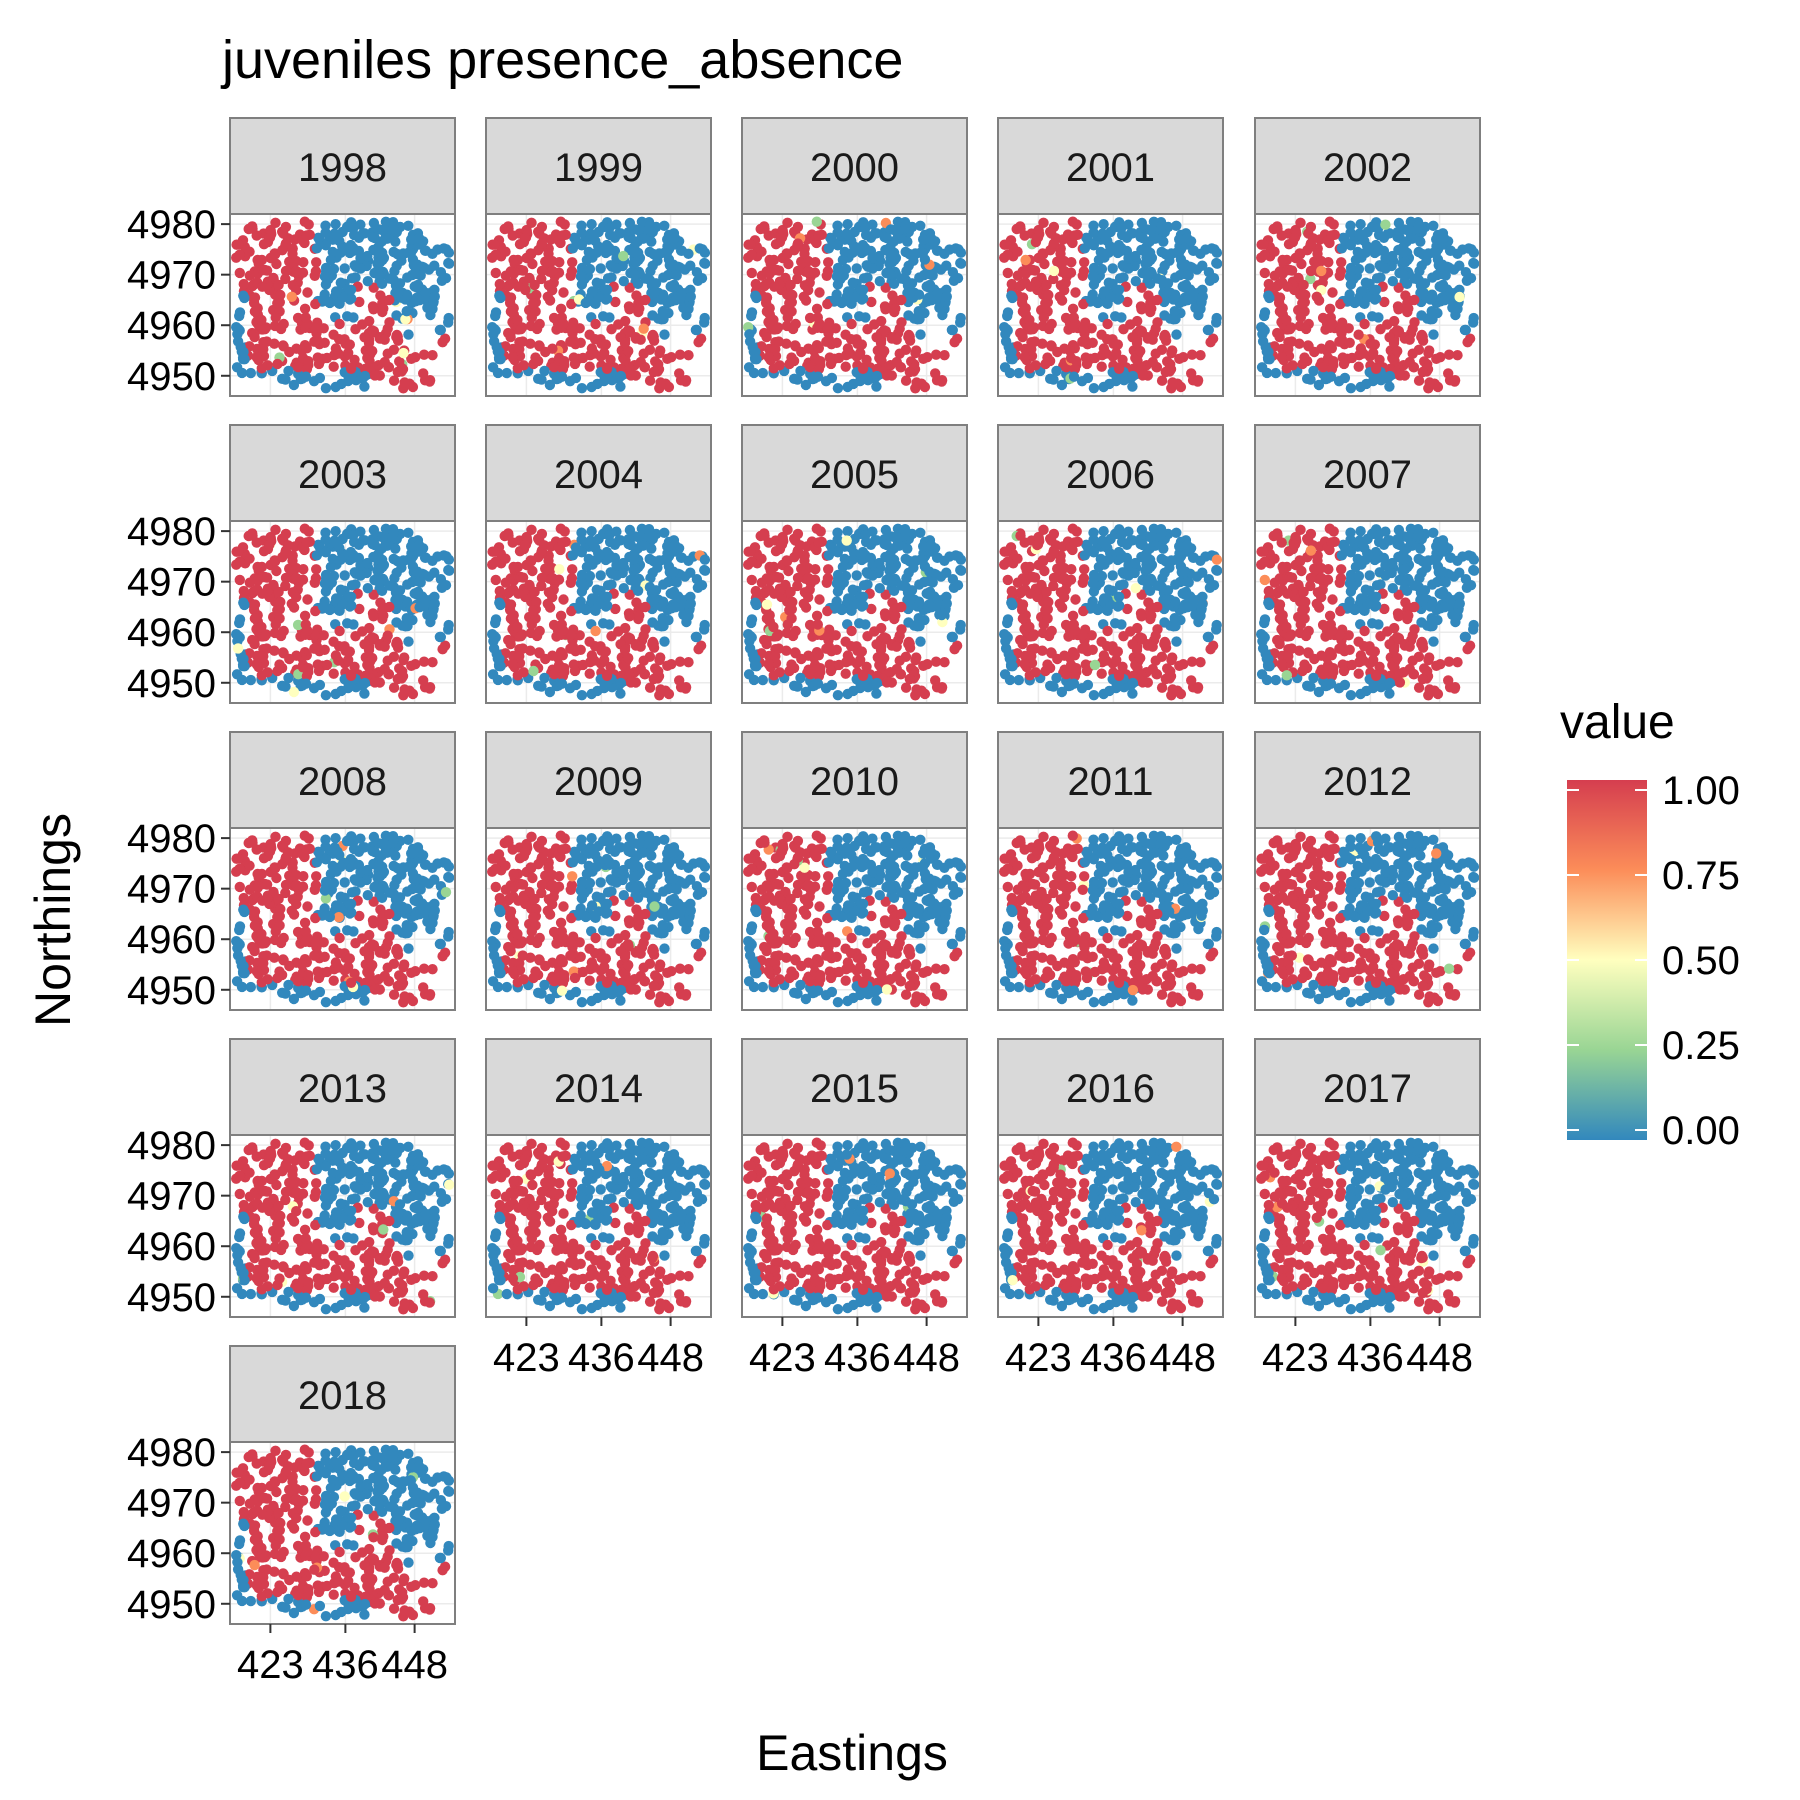 The height and width of the screenshot is (1800, 1800). What do you see at coordinates (1110, 168) in the screenshot?
I see `strip-label: 2001` at bounding box center [1110, 168].